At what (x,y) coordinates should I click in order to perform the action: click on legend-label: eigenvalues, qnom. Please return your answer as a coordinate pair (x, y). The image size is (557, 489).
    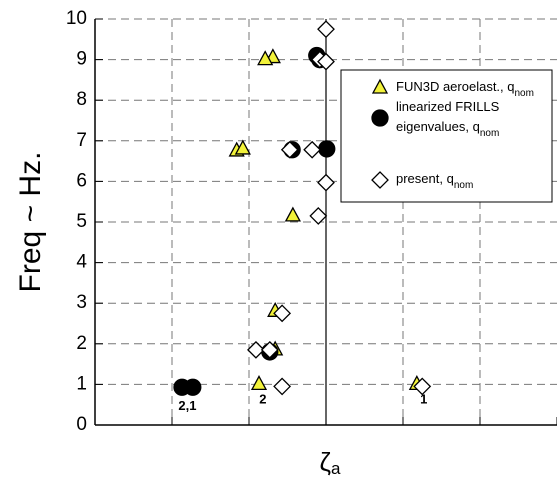
    Looking at the image, I should click on (447, 128).